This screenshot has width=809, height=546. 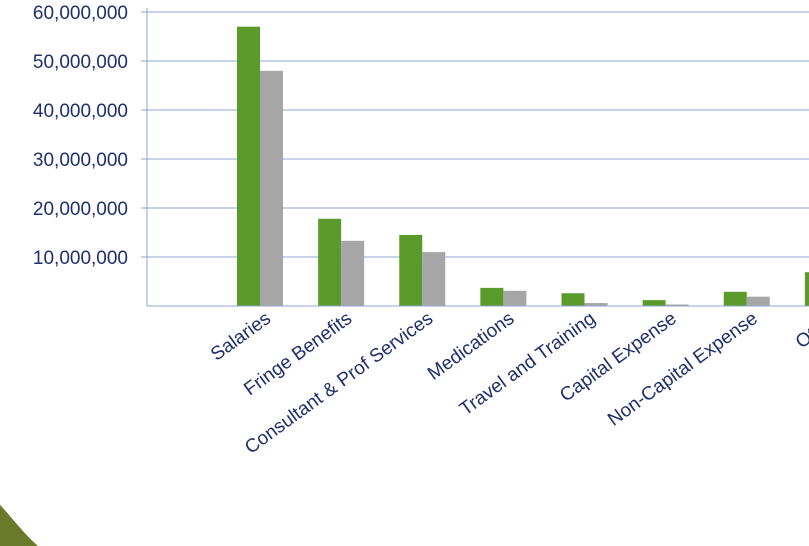 What do you see at coordinates (80, 62) in the screenshot?
I see `y-tick-label: 50,000,000` at bounding box center [80, 62].